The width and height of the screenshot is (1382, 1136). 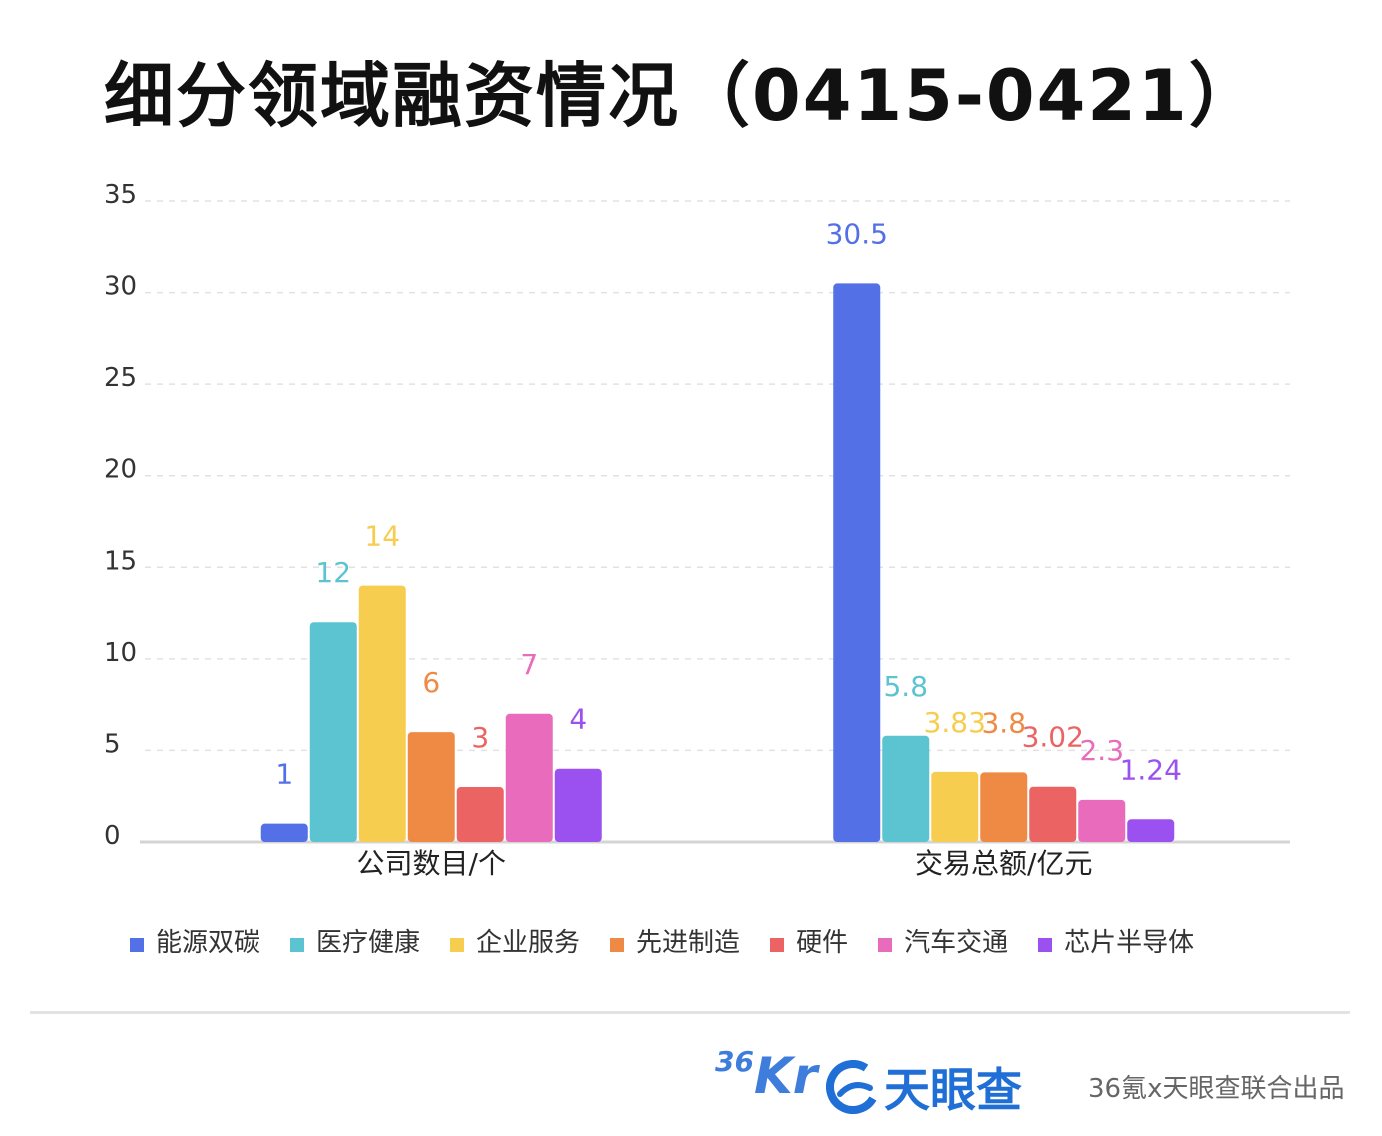 What do you see at coordinates (734, 1061) in the screenshot?
I see `logo-36kr-number: 36` at bounding box center [734, 1061].